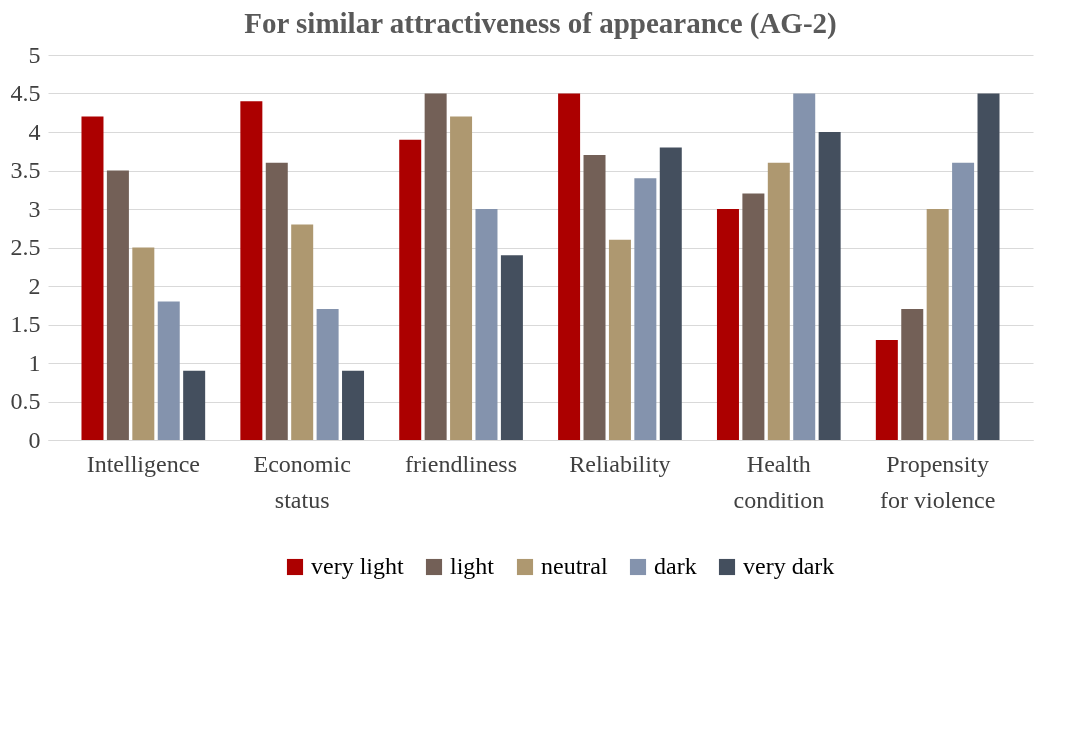 The height and width of the screenshot is (733, 1069). What do you see at coordinates (34, 131) in the screenshot?
I see `y-tick-label: 4` at bounding box center [34, 131].